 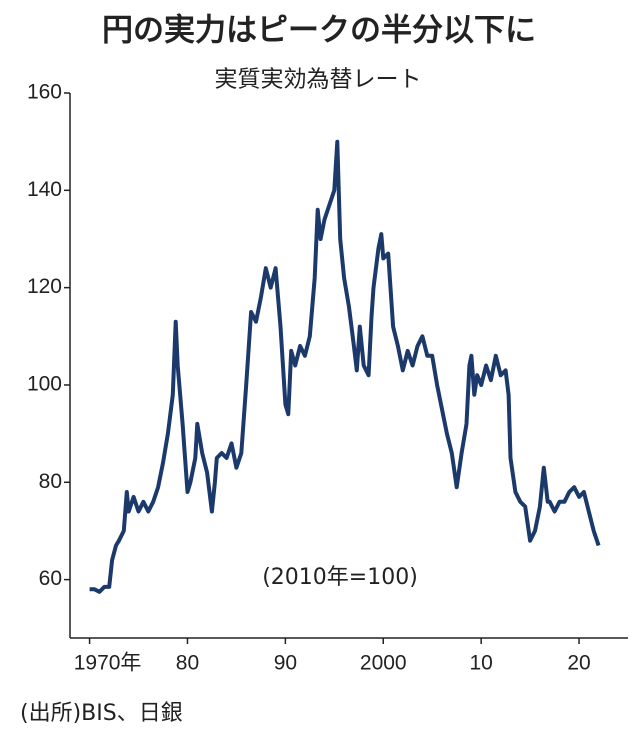 I want to click on y-tick-label: 60, so click(x=50, y=578).